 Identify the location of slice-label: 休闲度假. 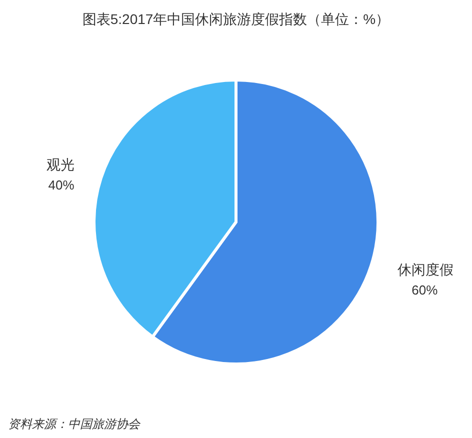
(426, 270).